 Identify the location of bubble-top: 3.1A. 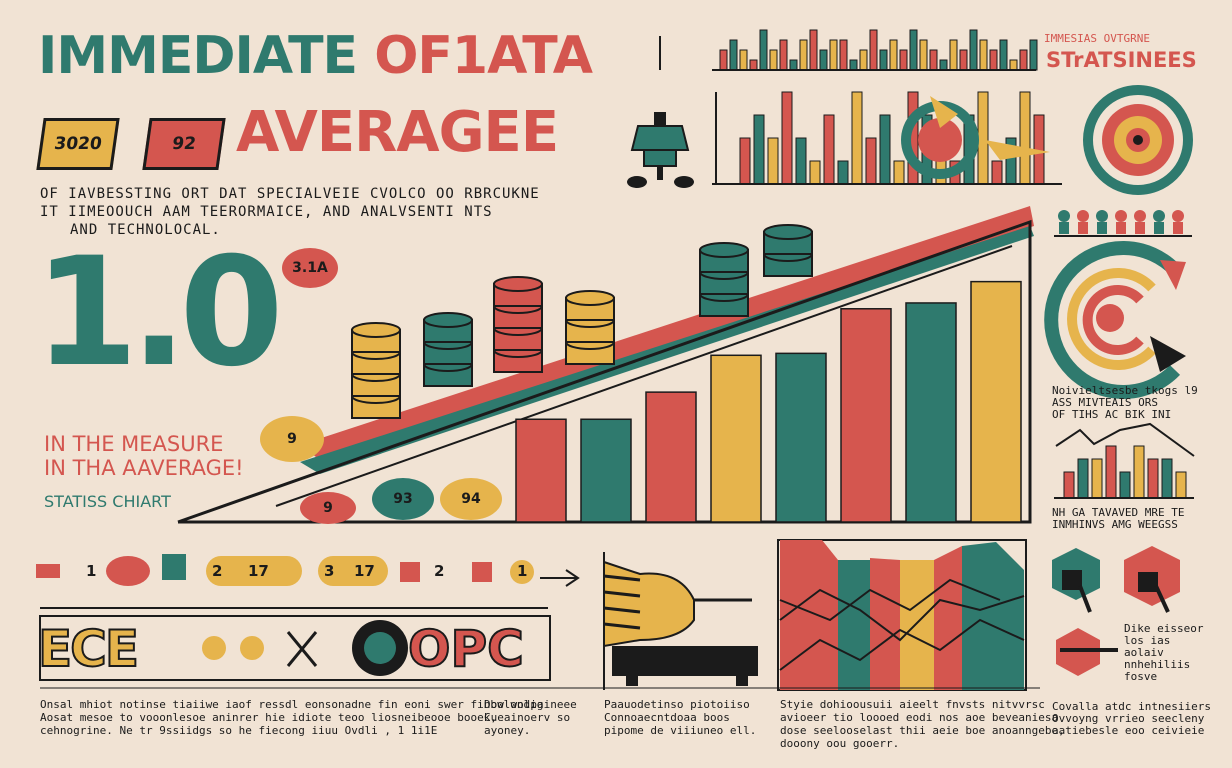
(310, 268).